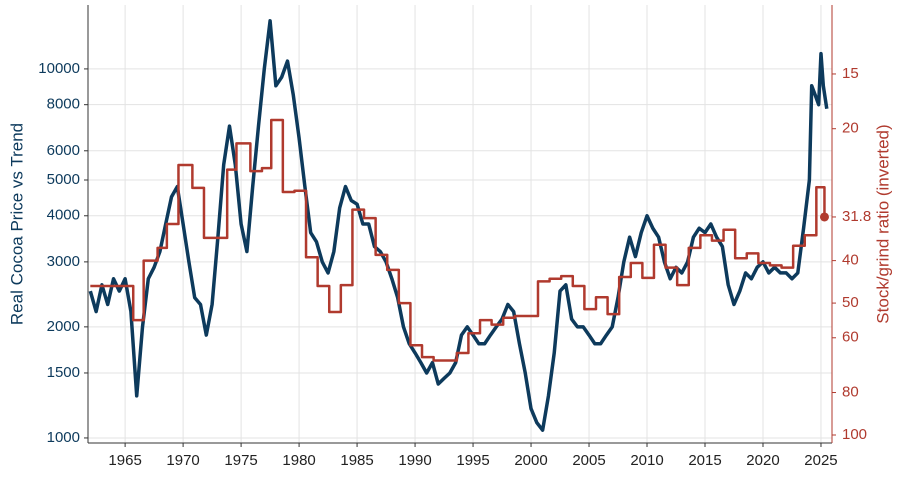  What do you see at coordinates (16, 224) in the screenshot?
I see `y-axis-label: Real Cocoa Price vs Trend` at bounding box center [16, 224].